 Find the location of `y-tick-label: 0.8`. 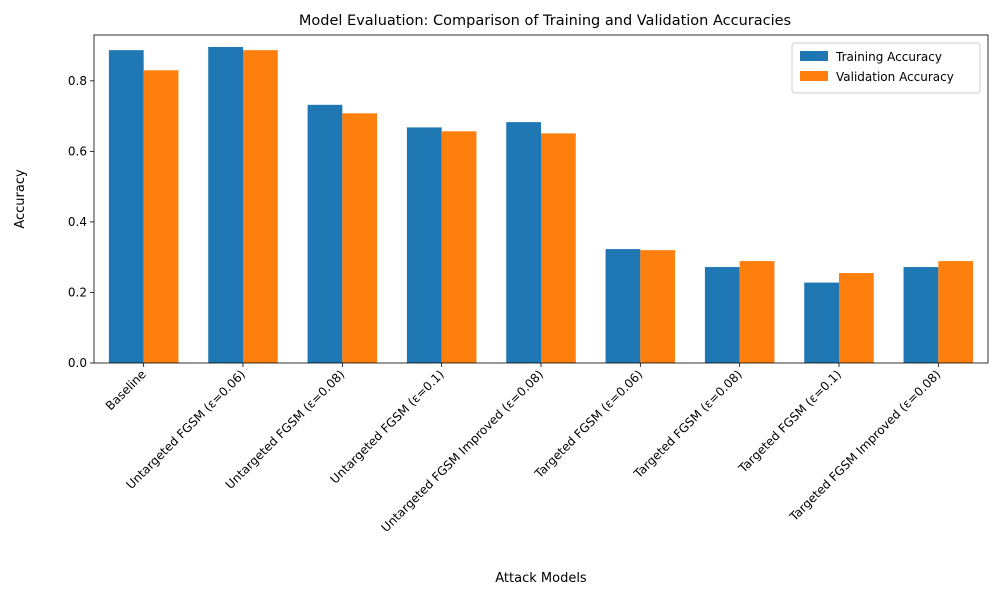

y-tick-label: 0.8 is located at coordinates (77, 81).